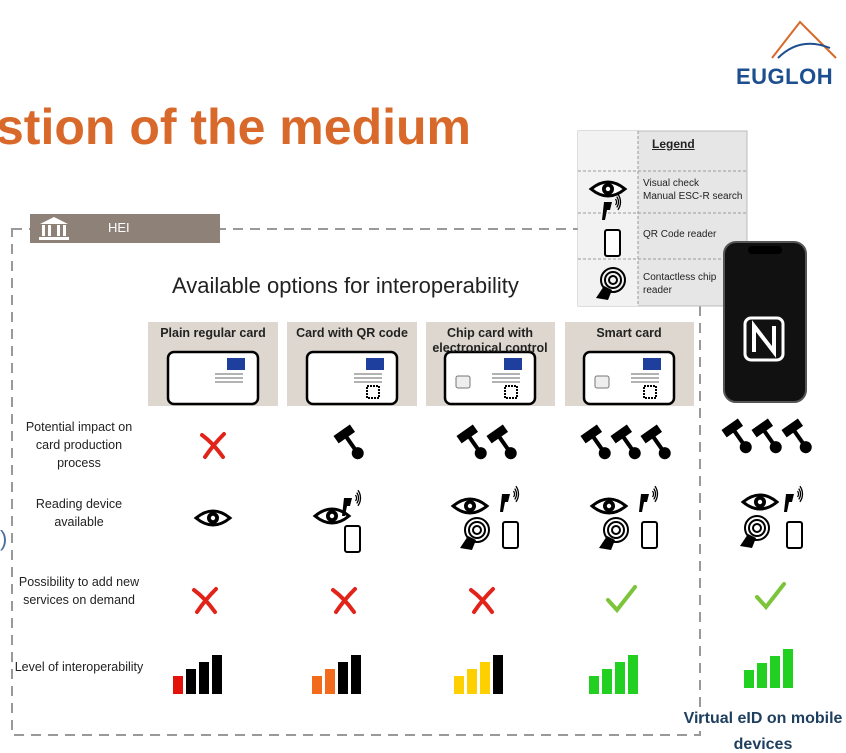  I want to click on criterion-label: Reading device available, so click(79, 513).